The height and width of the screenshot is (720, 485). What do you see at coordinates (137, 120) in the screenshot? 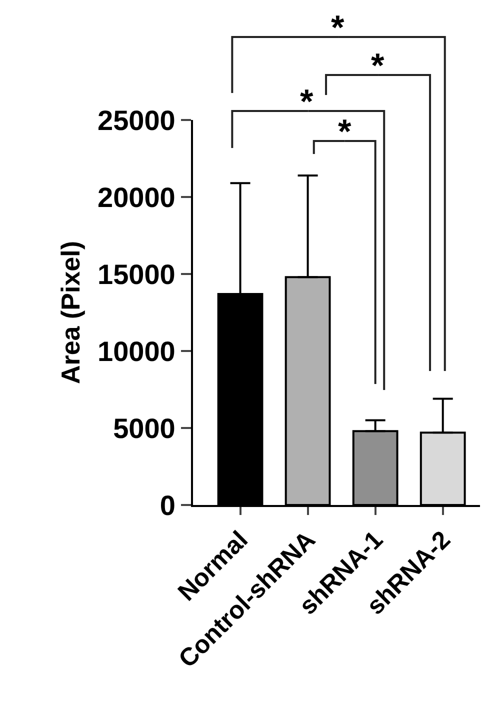
I see `y-tick-label: 25000` at bounding box center [137, 120].